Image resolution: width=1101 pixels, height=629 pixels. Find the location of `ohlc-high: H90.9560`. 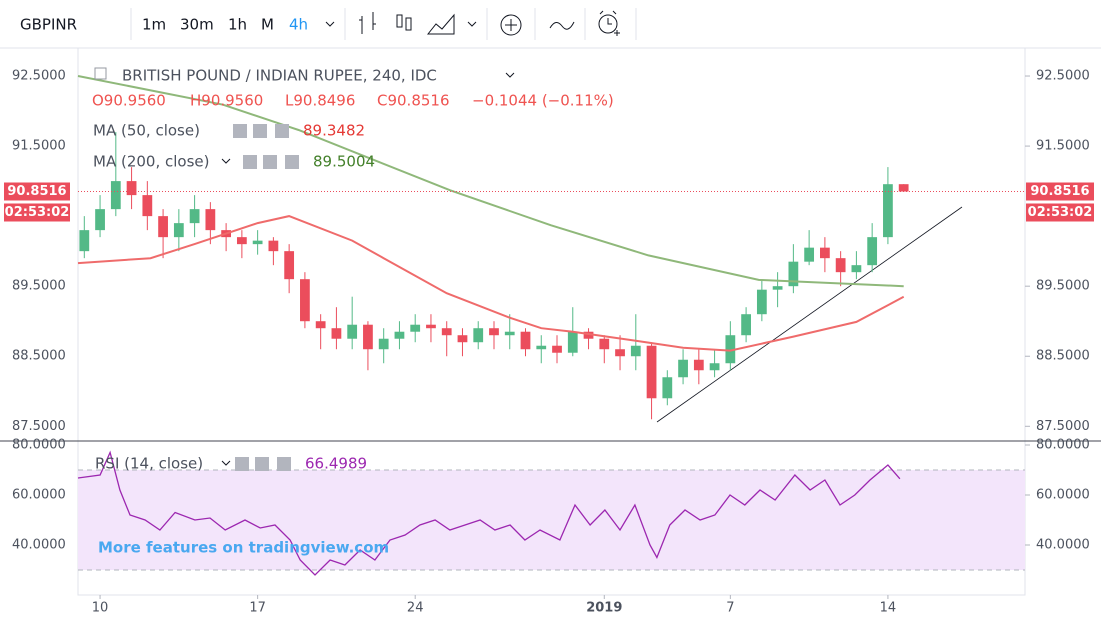

ohlc-high: H90.9560 is located at coordinates (226, 101).